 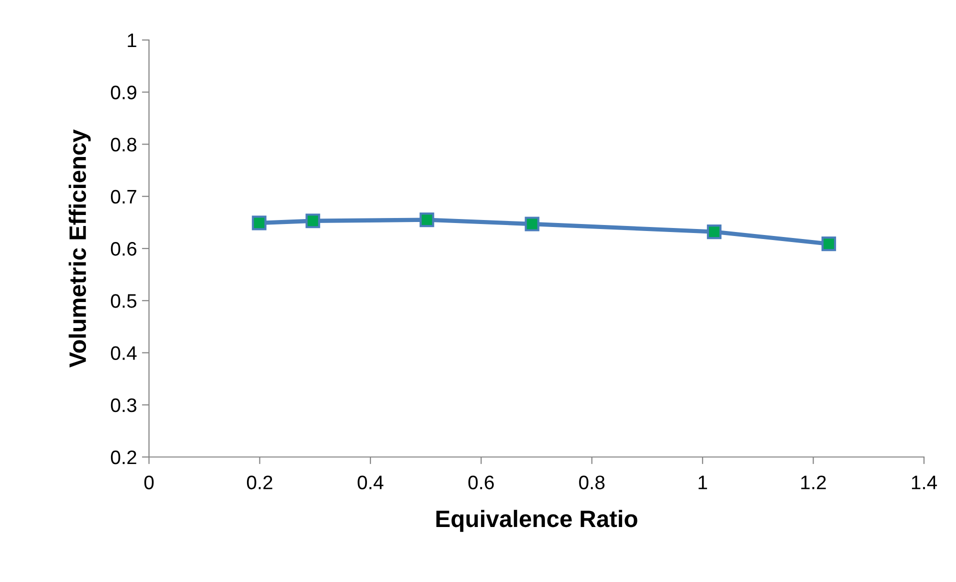 I want to click on x-tick-label: 1.4, so click(x=924, y=483).